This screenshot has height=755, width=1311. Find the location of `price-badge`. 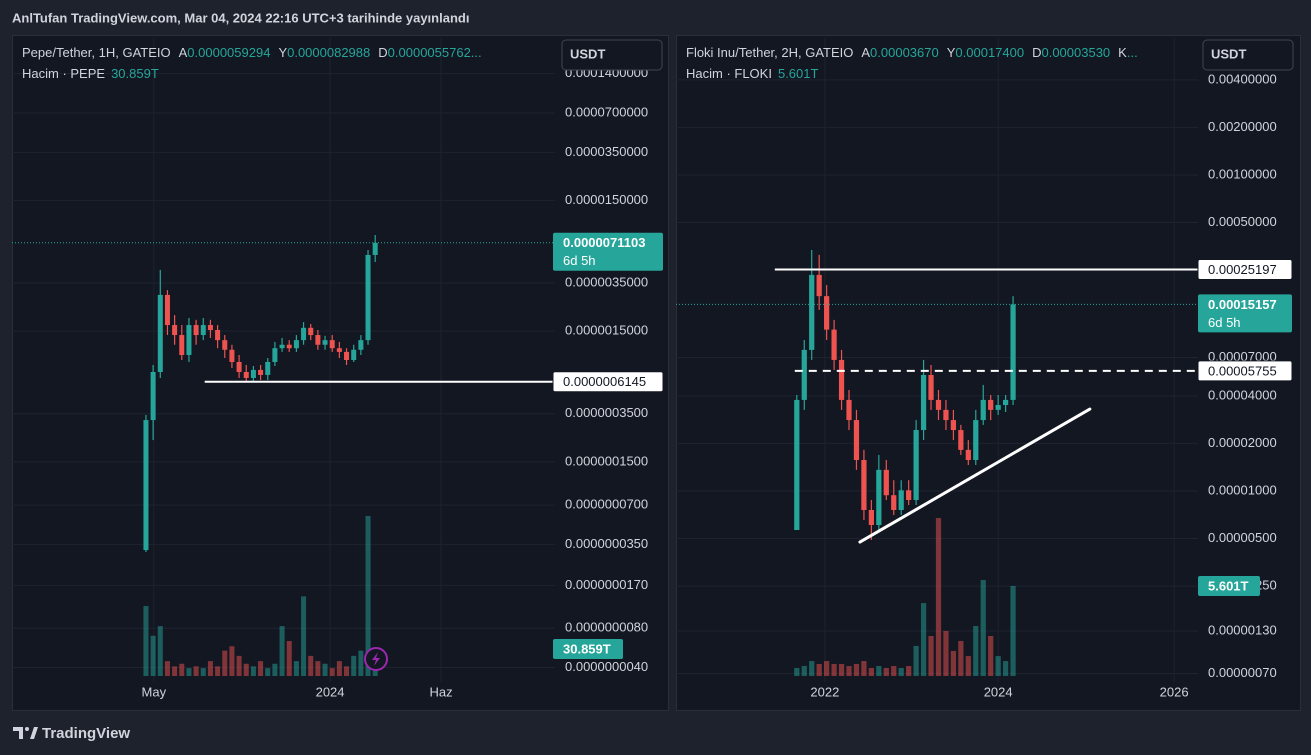

price-badge is located at coordinates (1245, 313).